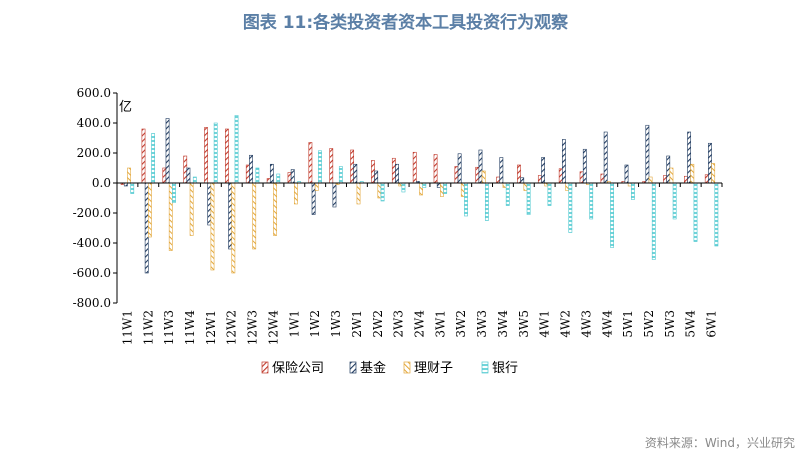  Describe the element at coordinates (665, 179) in the screenshot. I see `bar-1-5W3` at that location.